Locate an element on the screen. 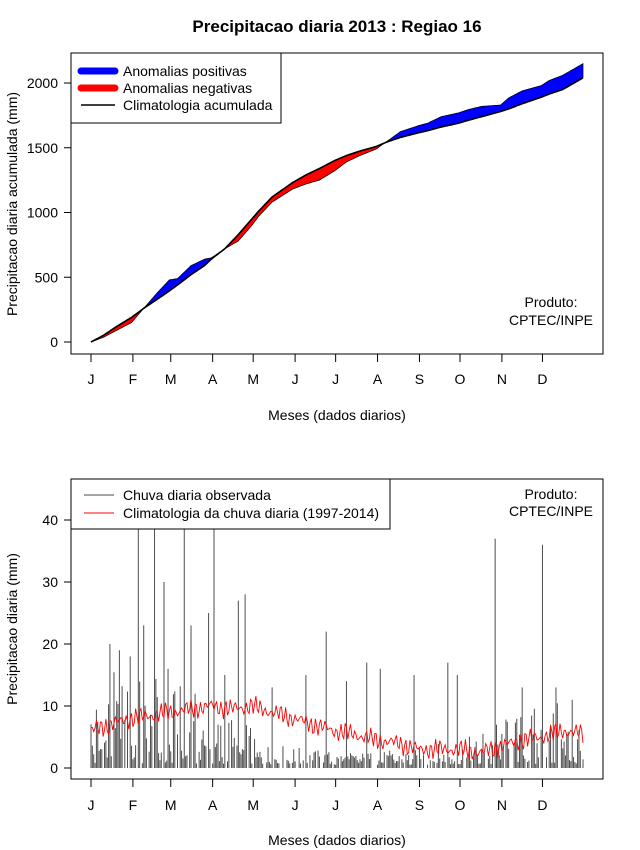  daily-y-axis: 0 10 20 30 40 is located at coordinates (56, 644).